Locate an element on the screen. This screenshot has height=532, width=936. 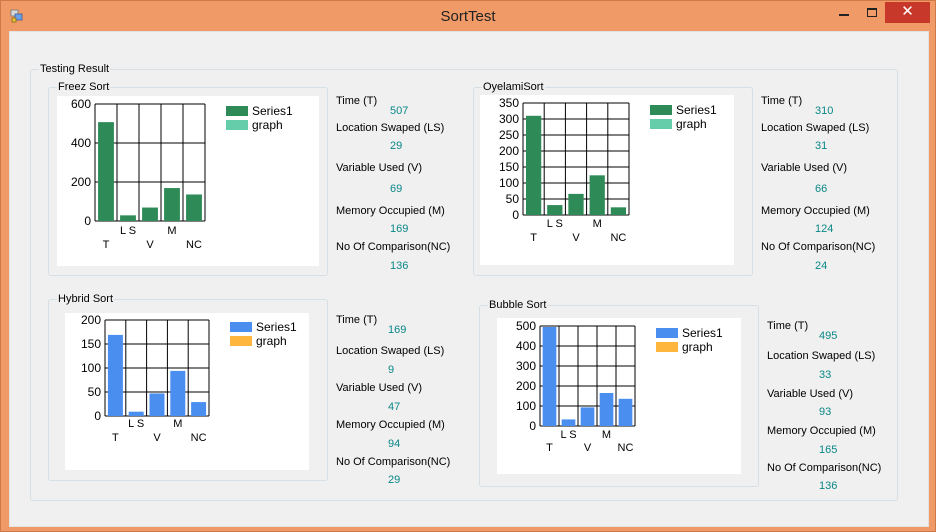
close-button: ✕ is located at coordinates (907, 12).